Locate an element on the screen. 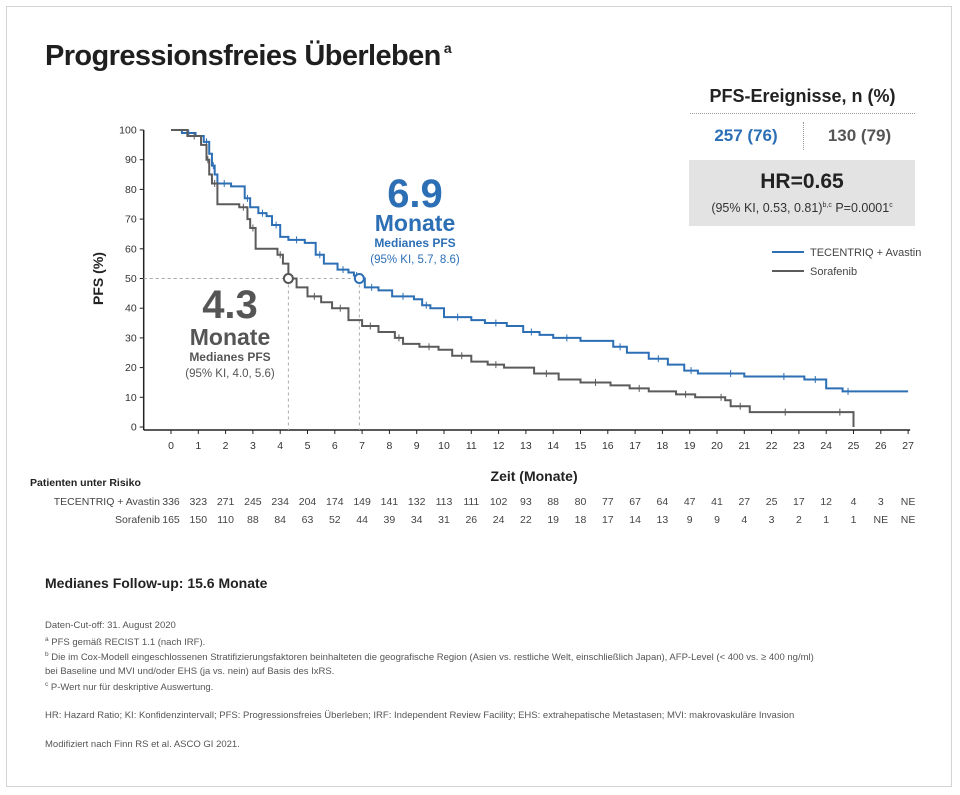 The width and height of the screenshot is (960, 795). x-tick-label: 5 is located at coordinates (308, 446).